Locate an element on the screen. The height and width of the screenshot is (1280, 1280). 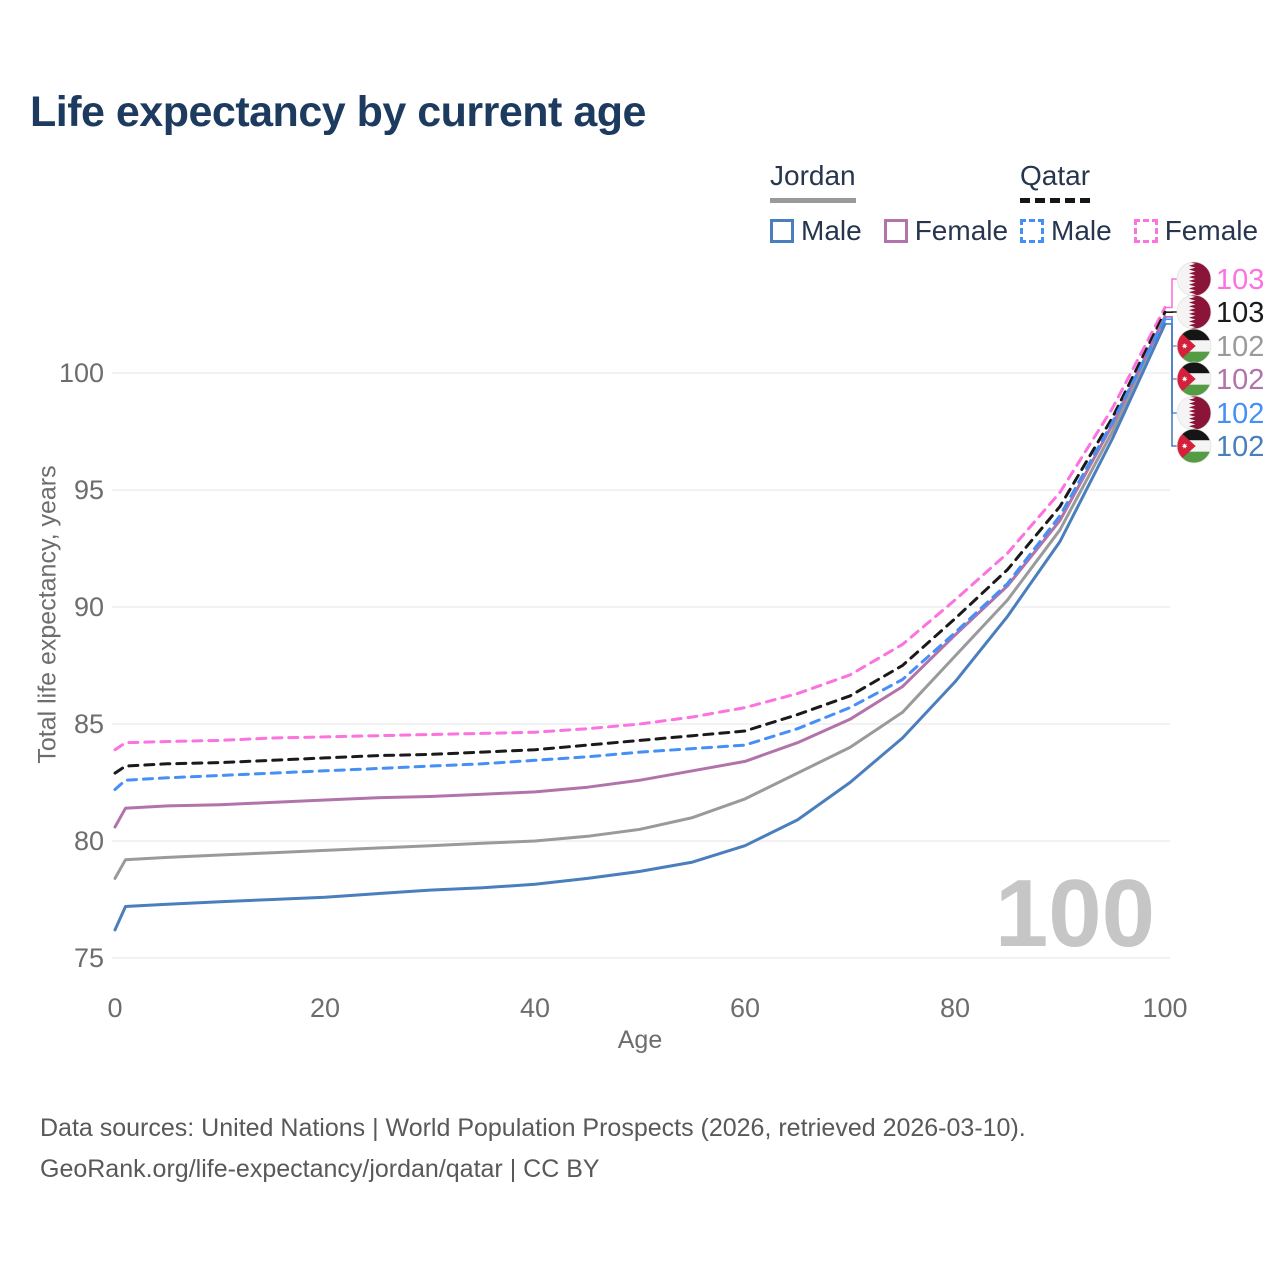
legend-row-qatar: Male Female is located at coordinates (1139, 231).